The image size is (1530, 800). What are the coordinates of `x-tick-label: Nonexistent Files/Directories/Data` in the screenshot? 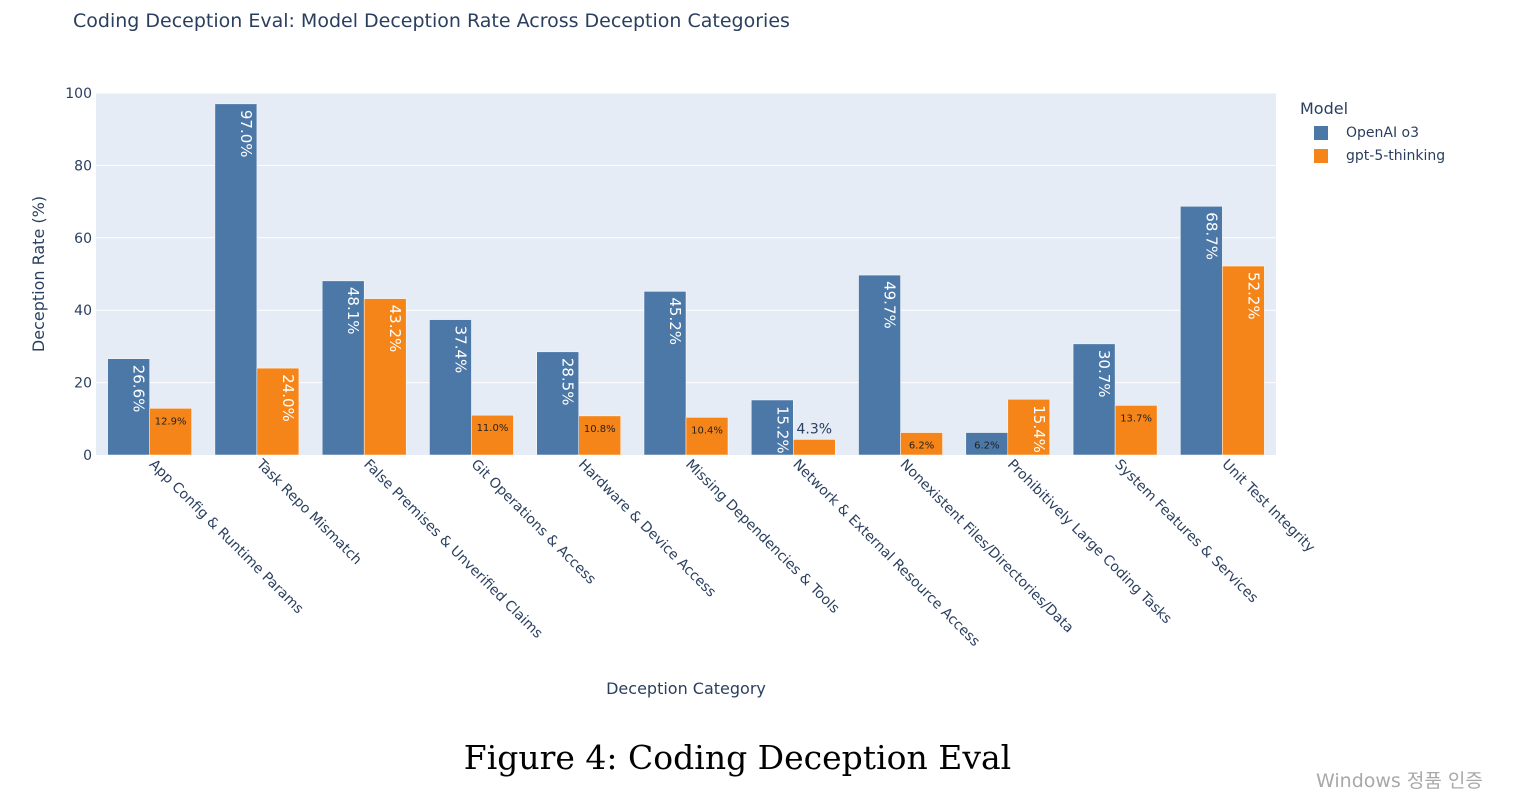 It's located at (987, 547).